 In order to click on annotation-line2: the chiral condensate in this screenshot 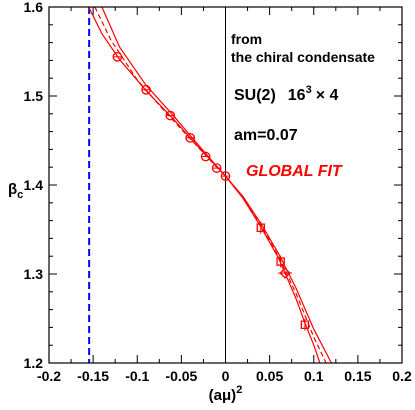, I will do `click(303, 57)`.